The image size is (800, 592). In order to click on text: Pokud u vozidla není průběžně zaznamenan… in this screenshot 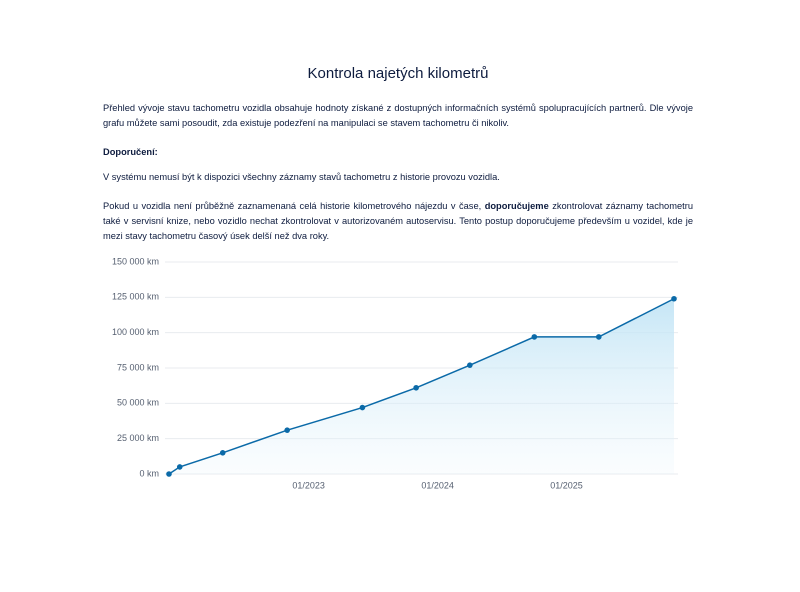, I will do `click(294, 206)`.